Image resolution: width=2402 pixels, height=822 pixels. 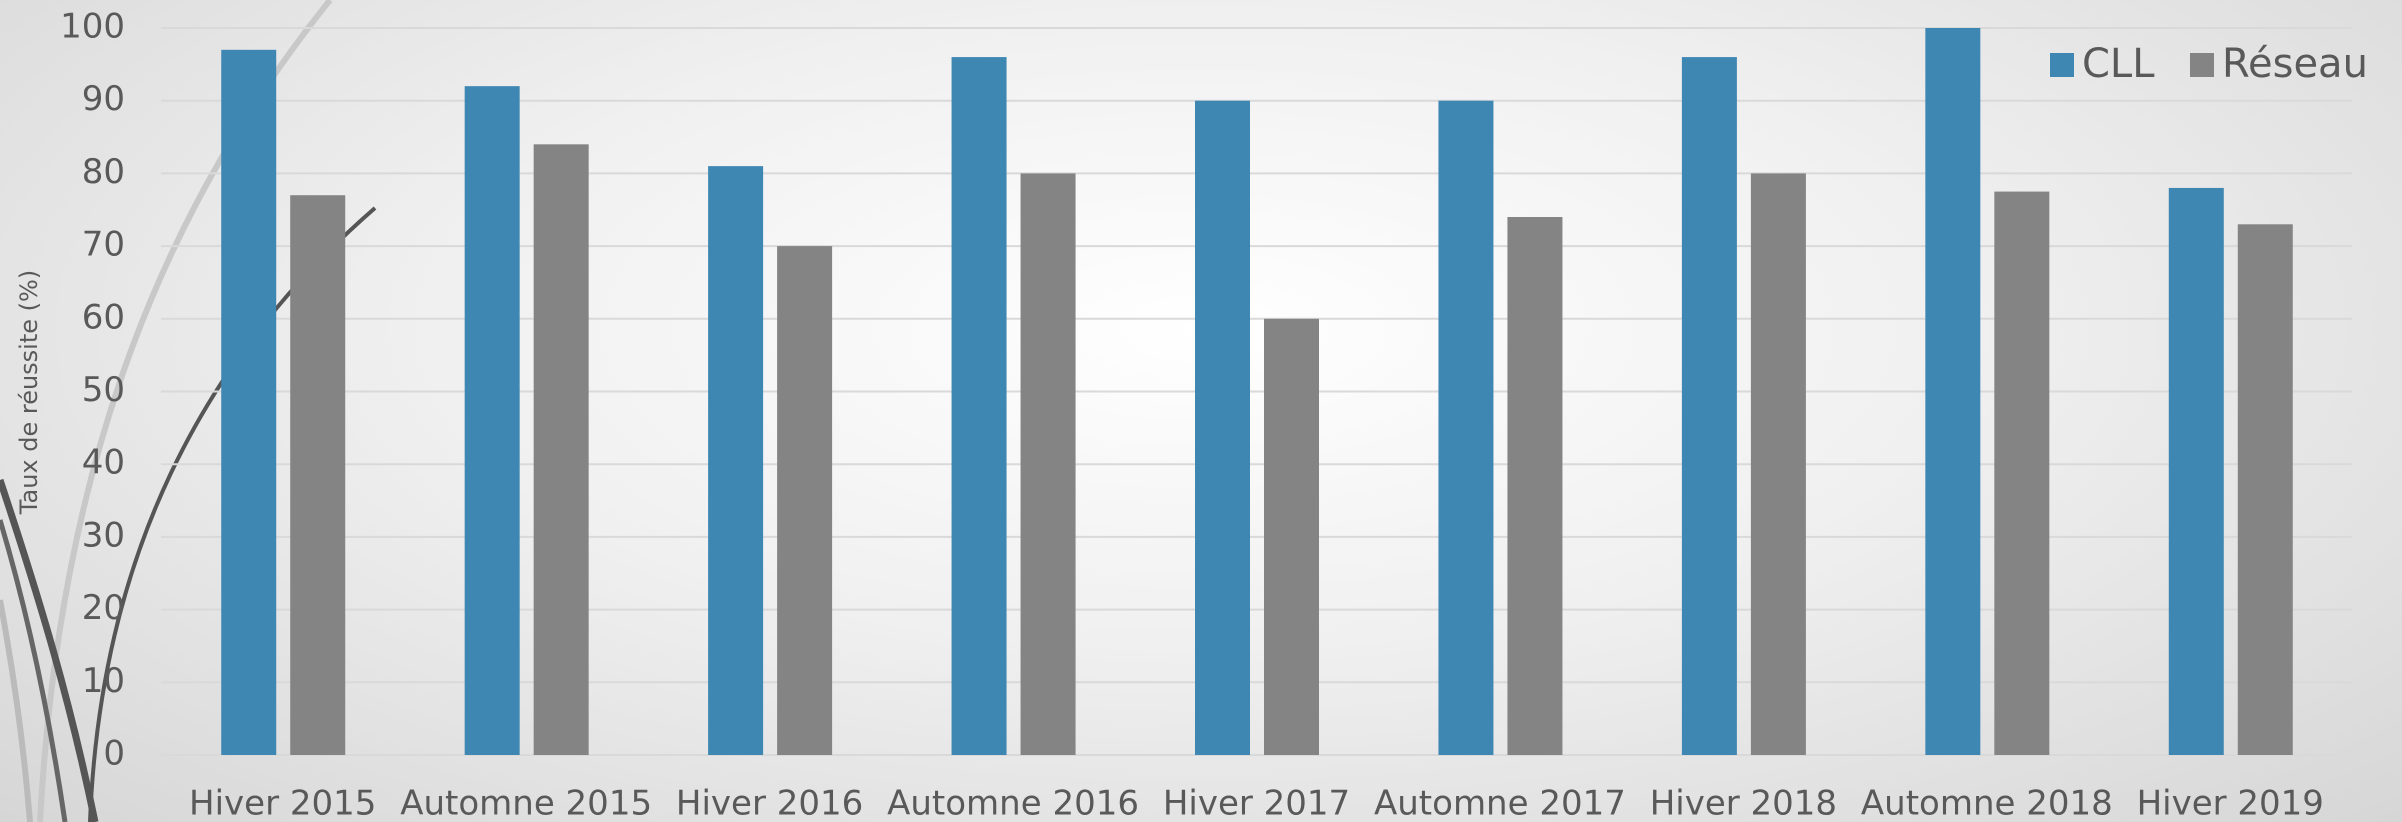 I want to click on x-tick-label: Automne 2015, so click(x=526, y=803).